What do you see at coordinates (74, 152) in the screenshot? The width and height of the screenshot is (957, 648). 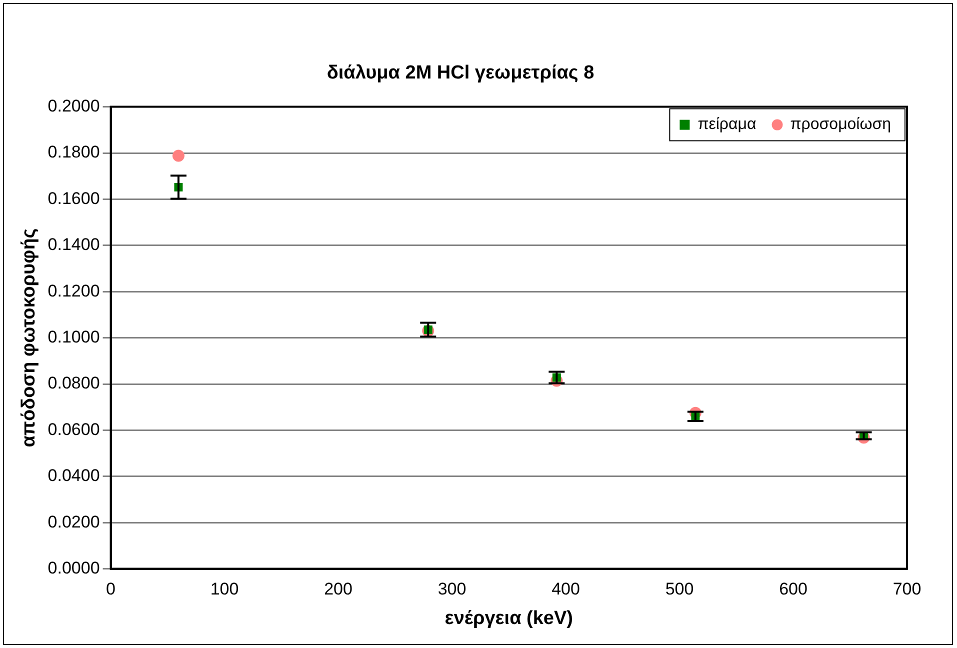 I see `y-tick-label: 0.1800` at bounding box center [74, 152].